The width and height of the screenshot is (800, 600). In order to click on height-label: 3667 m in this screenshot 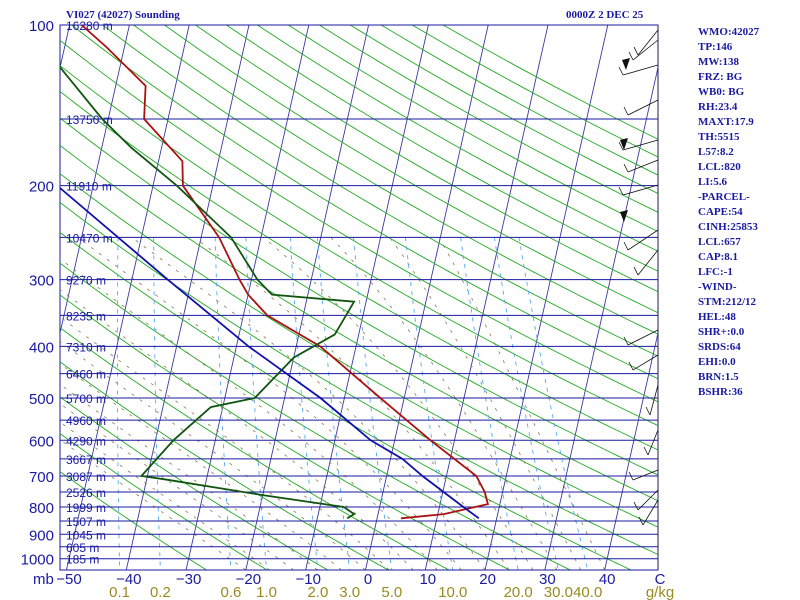, I will do `click(86, 460)`.